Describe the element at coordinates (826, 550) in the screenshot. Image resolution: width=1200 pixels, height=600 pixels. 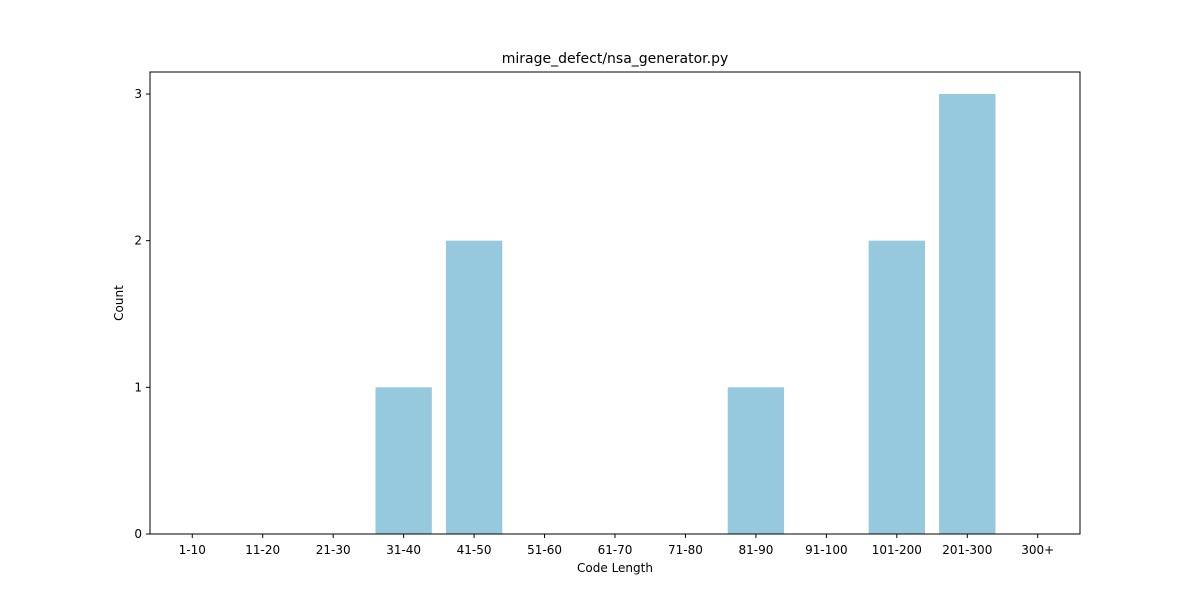
I see `x-tick-label: 91-100` at that location.